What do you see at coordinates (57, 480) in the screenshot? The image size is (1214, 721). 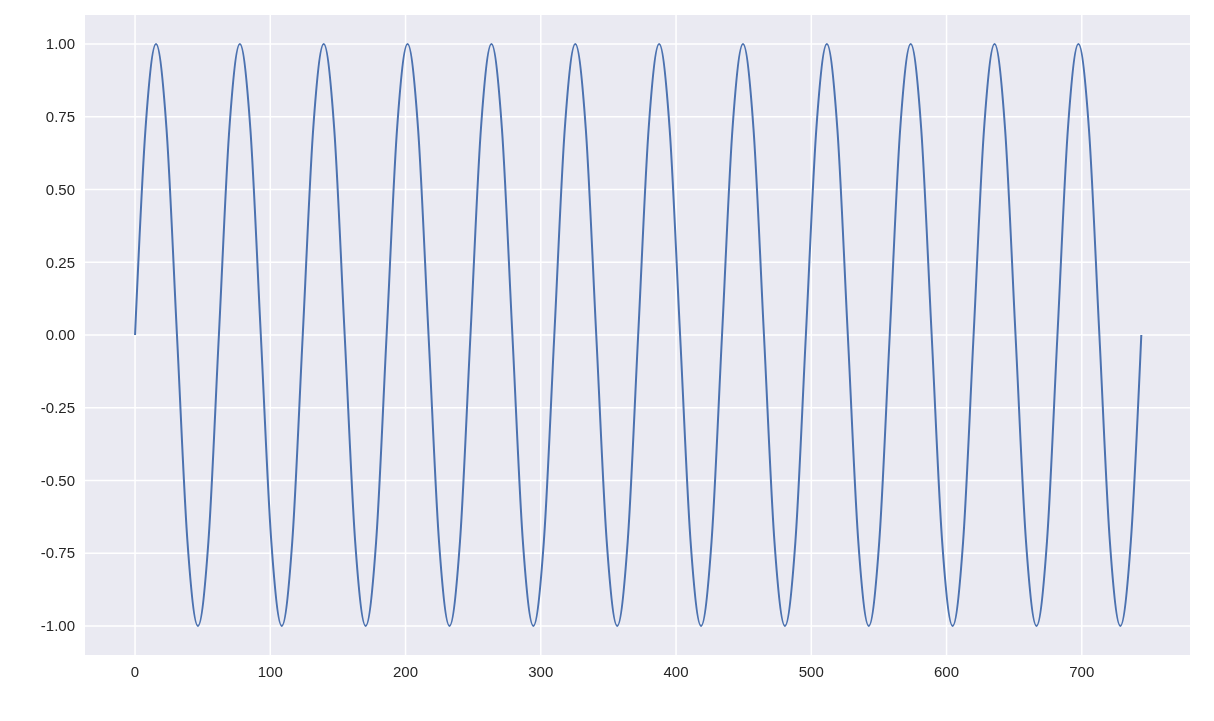 I see `y-tick-label: -0.50` at bounding box center [57, 480].